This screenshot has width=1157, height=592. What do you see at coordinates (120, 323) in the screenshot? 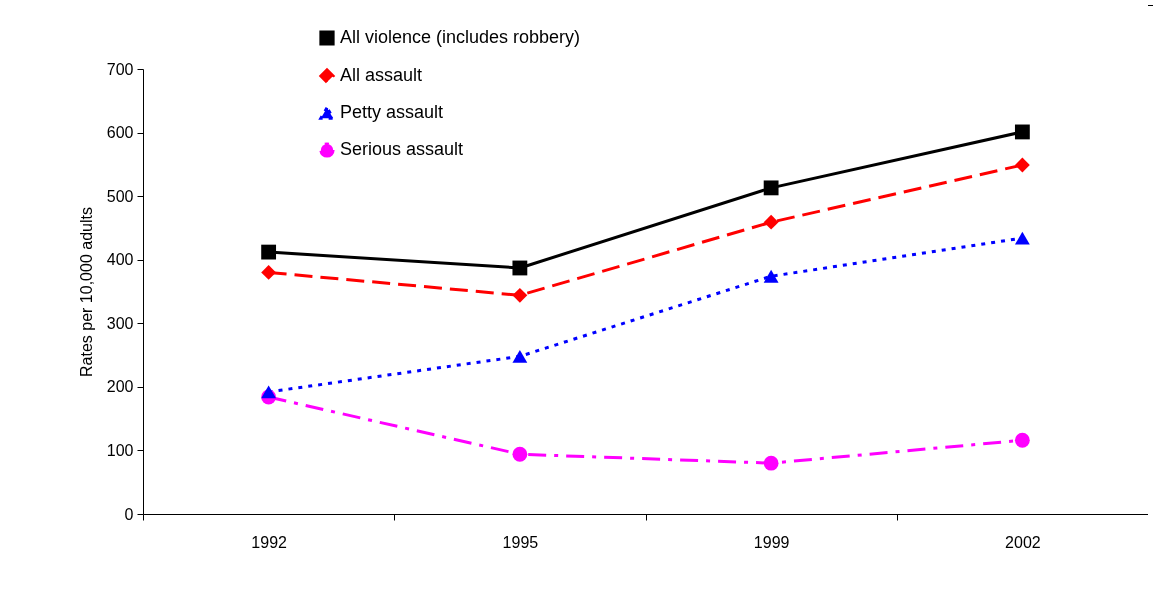
I see `y-tick-label: 300` at bounding box center [120, 323].